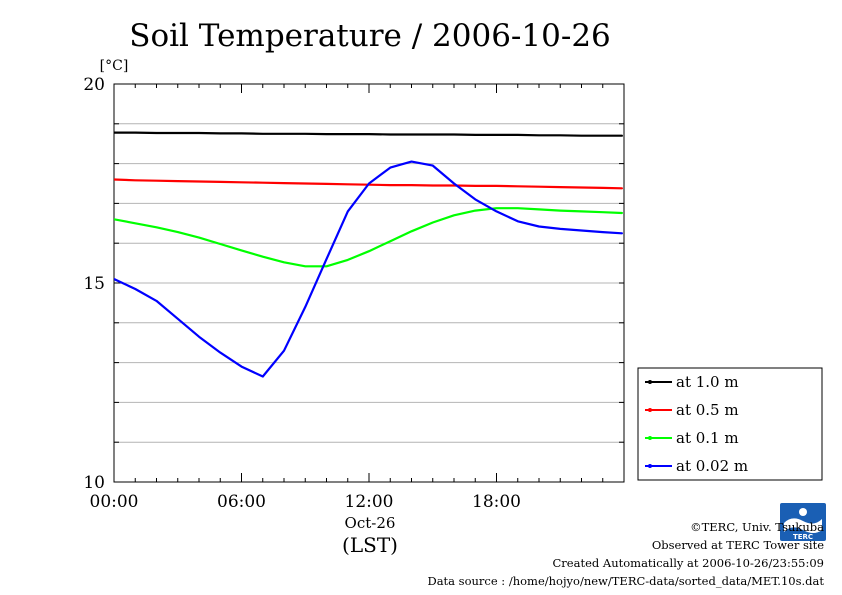 This screenshot has width=842, height=595. Describe the element at coordinates (114, 66) in the screenshot. I see `y-axis-unit-label: [°C]` at that location.